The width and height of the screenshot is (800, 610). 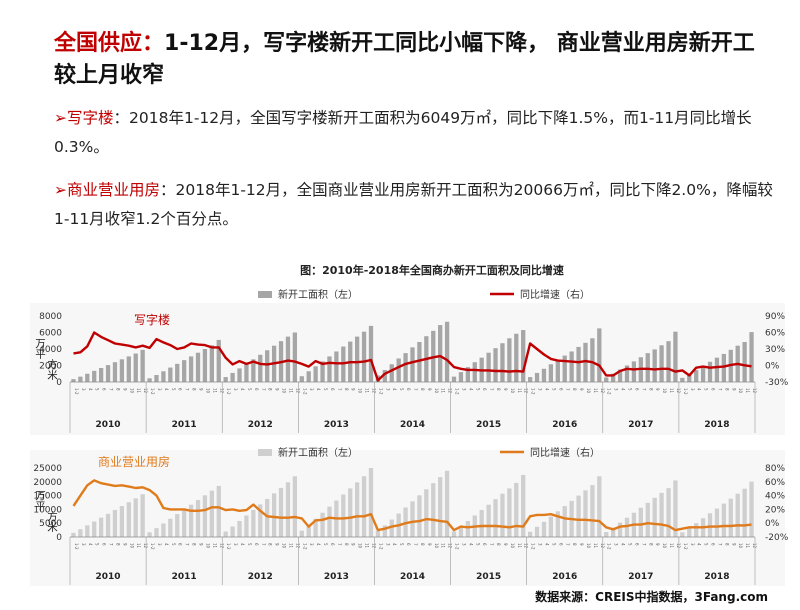 What do you see at coordinates (404, 59) in the screenshot?
I see `headline-text: 1-12月，写字楼新开工同比小幅下降， 商业营业用房新开工较上月收窄` at bounding box center [404, 59].